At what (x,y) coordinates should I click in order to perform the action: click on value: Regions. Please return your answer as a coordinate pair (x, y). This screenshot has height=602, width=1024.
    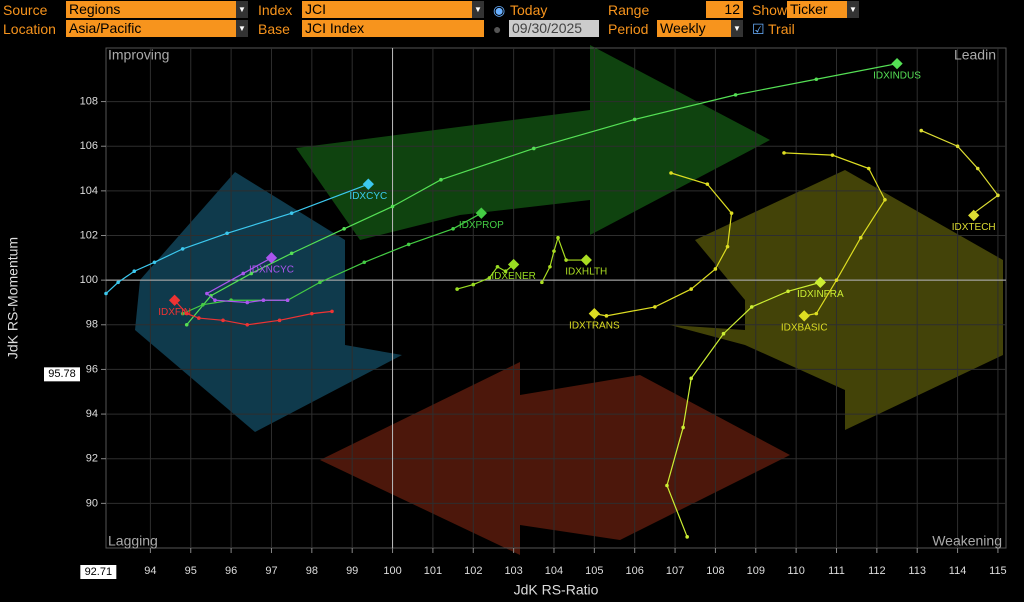
    Looking at the image, I should click on (95, 9).